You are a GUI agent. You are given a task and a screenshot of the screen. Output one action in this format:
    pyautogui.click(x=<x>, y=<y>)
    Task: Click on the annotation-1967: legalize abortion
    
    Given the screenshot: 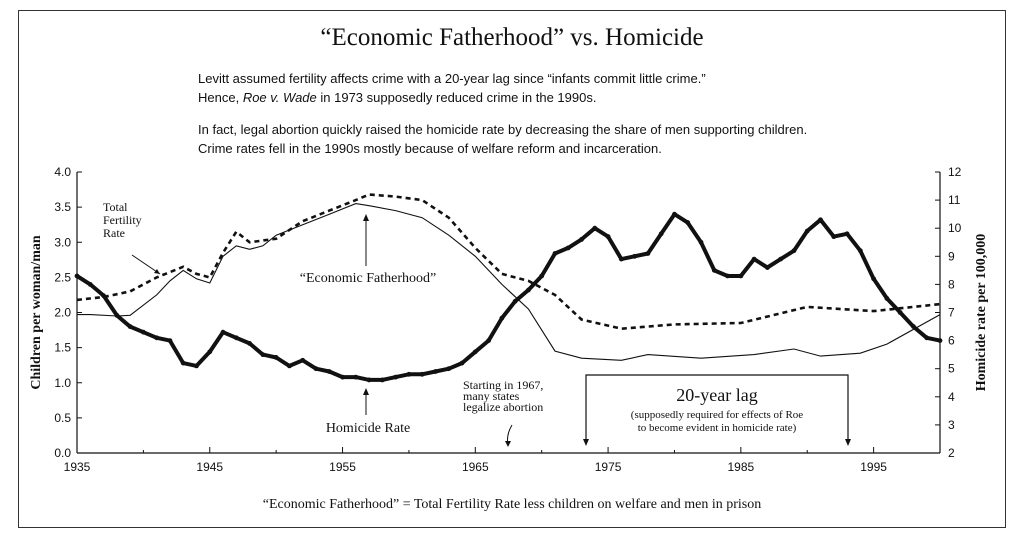 What is the action you would take?
    pyautogui.click(x=503, y=407)
    